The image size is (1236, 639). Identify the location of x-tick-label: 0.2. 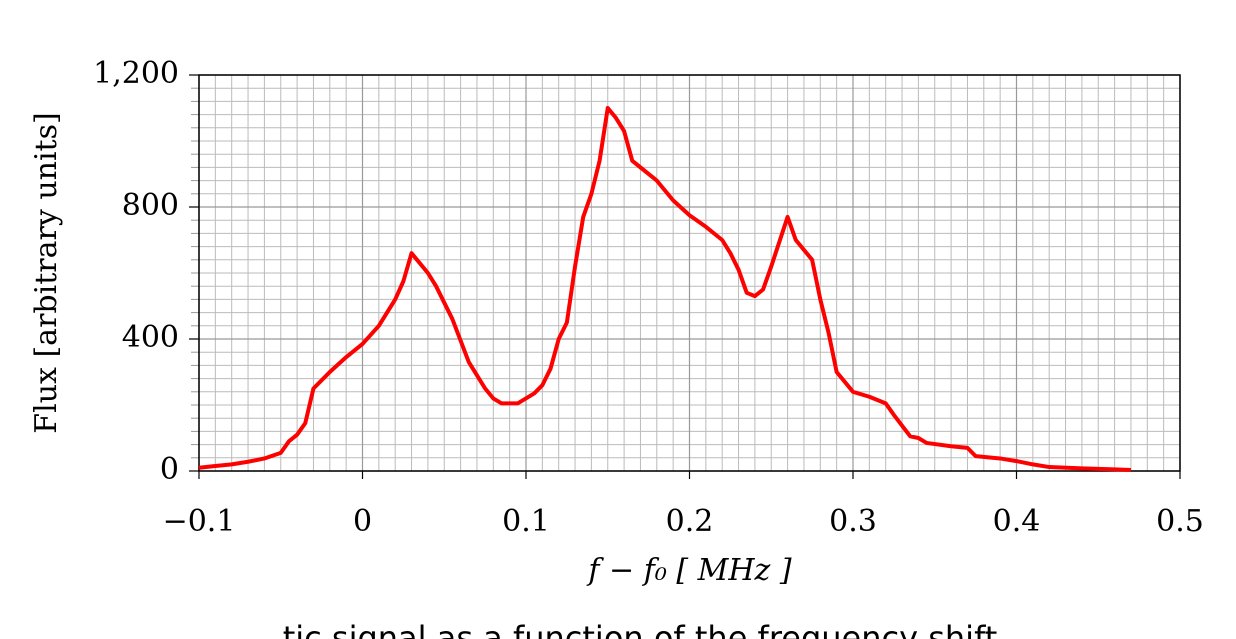
(690, 521).